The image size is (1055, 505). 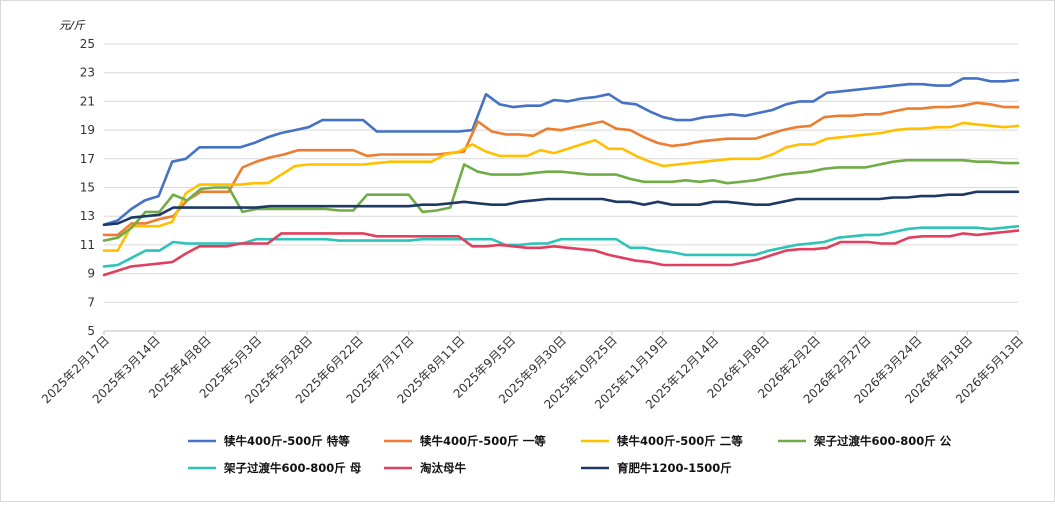 What do you see at coordinates (91, 331) in the screenshot?
I see `y-tick-label: 5` at bounding box center [91, 331].